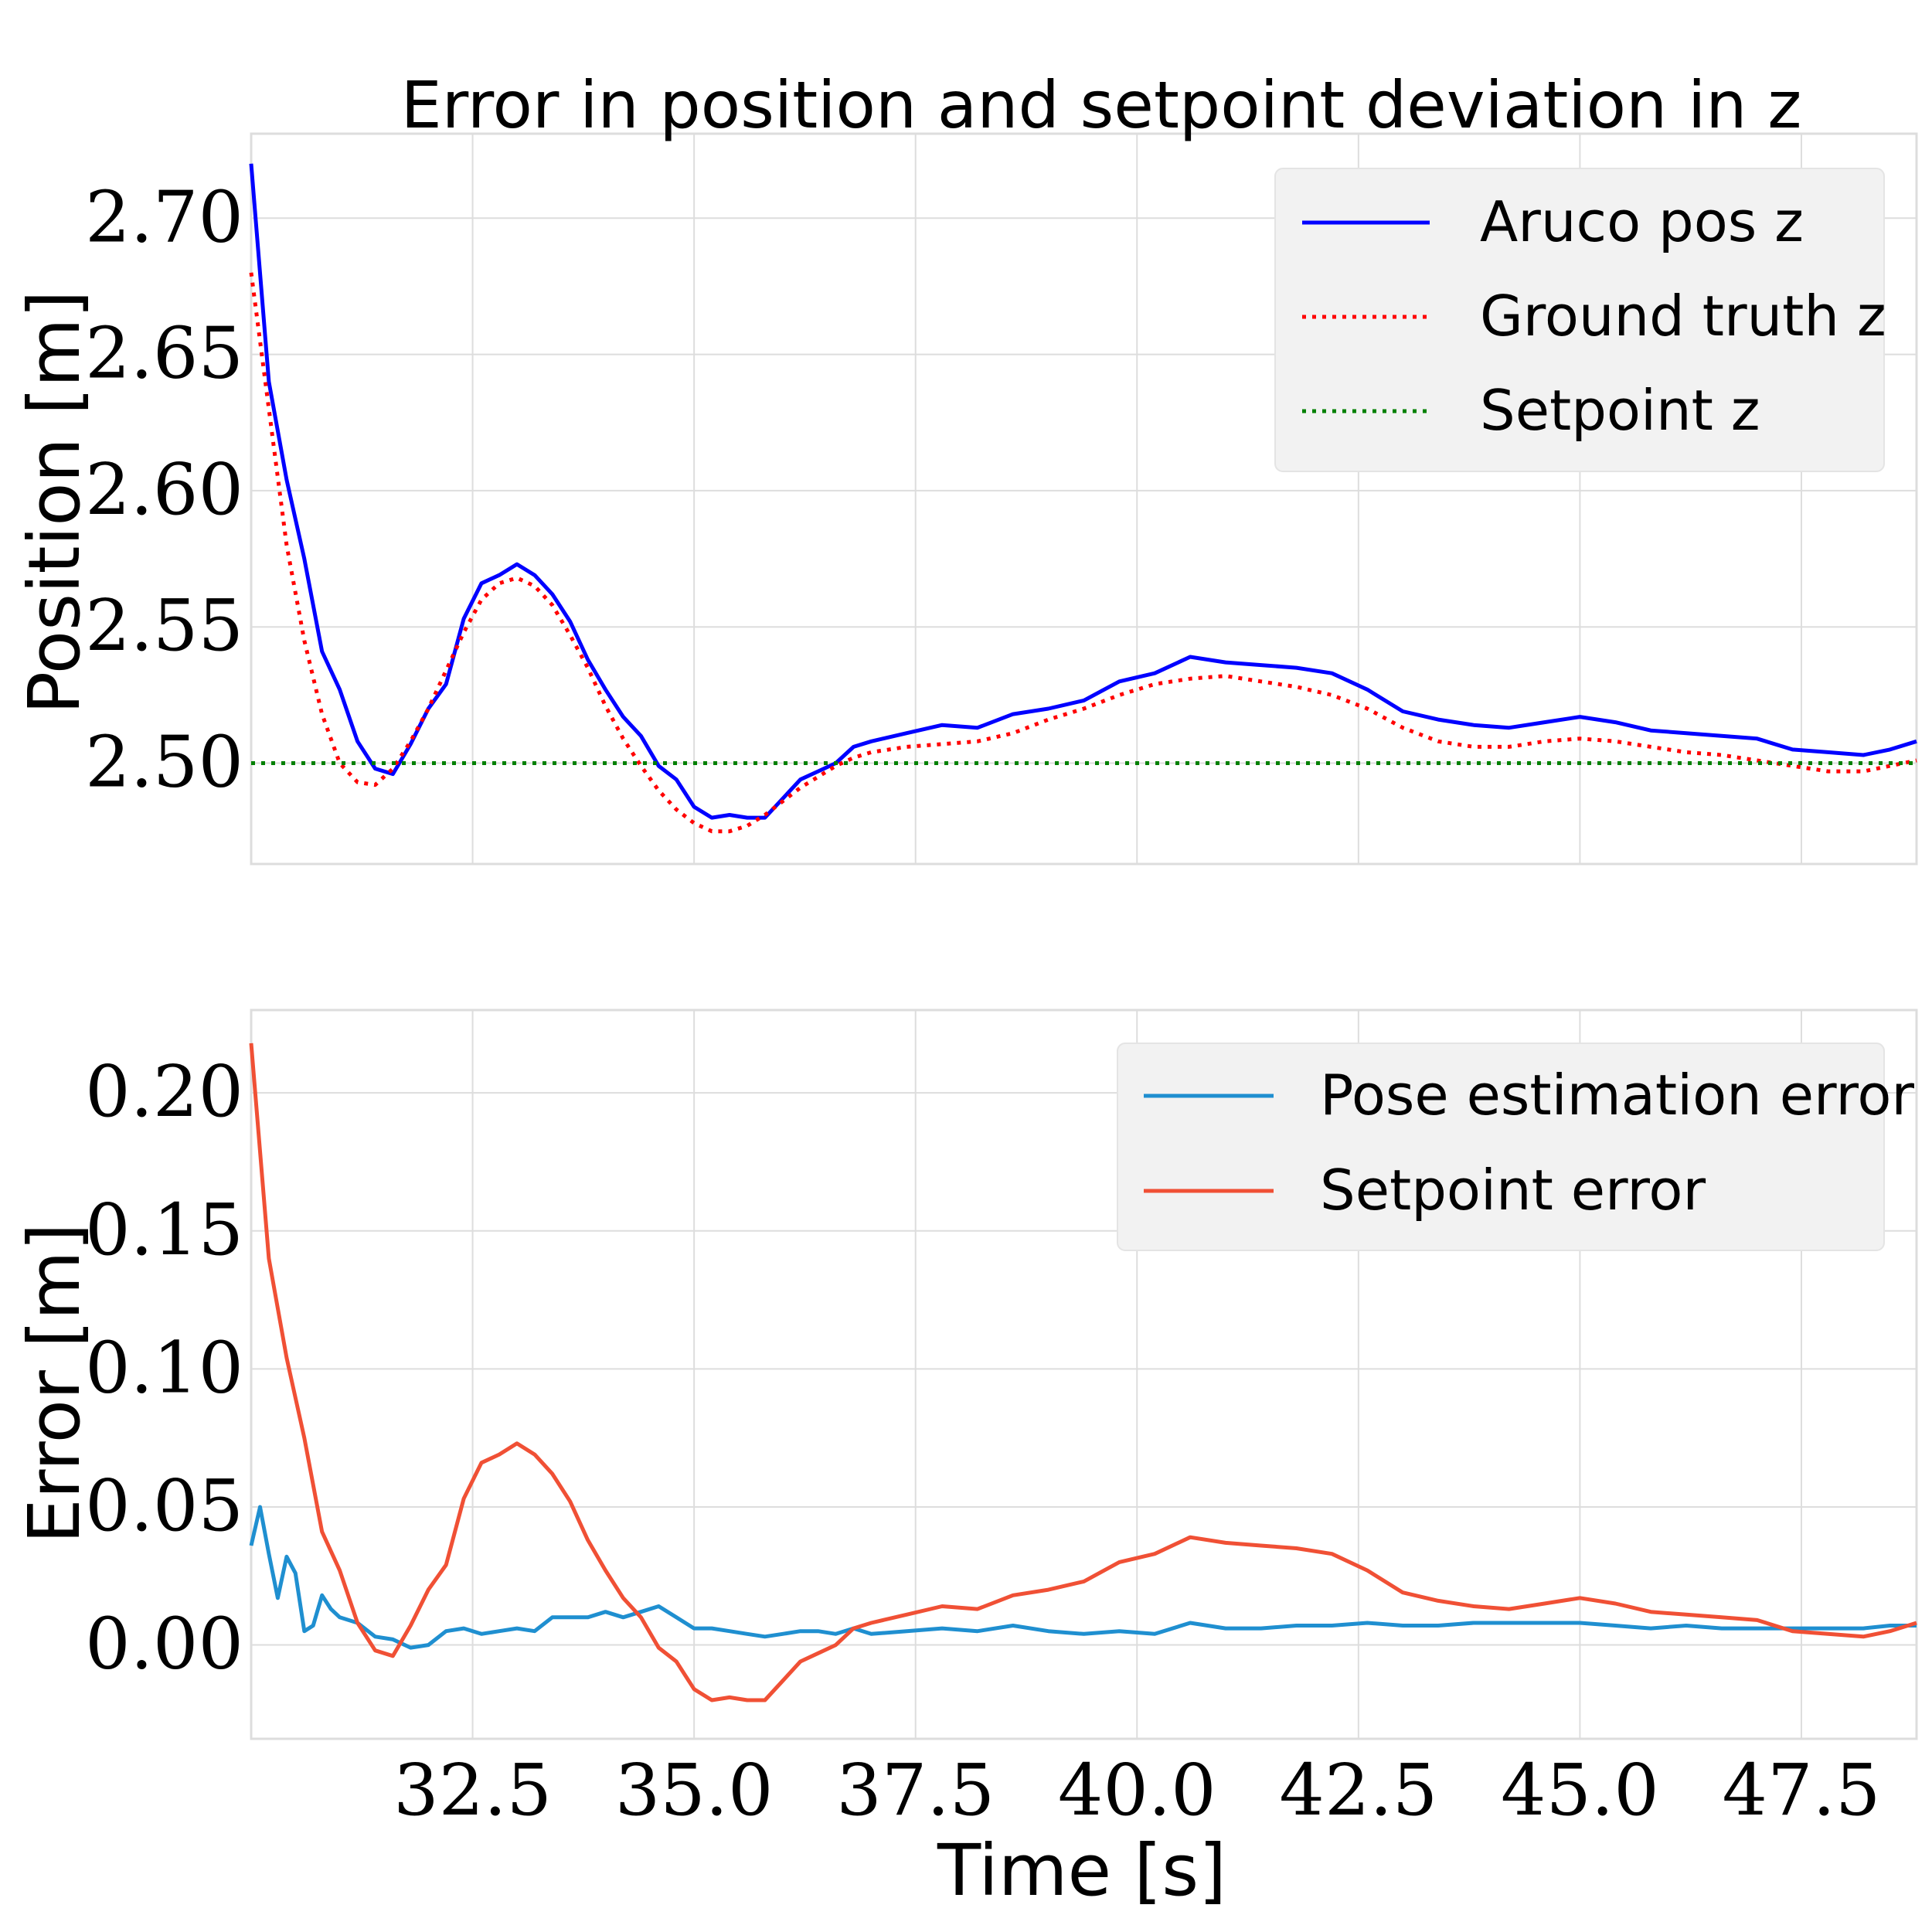 Image resolution: width=1932 pixels, height=1932 pixels. I want to click on x-axis-label: Time [s], so click(1081, 1870).